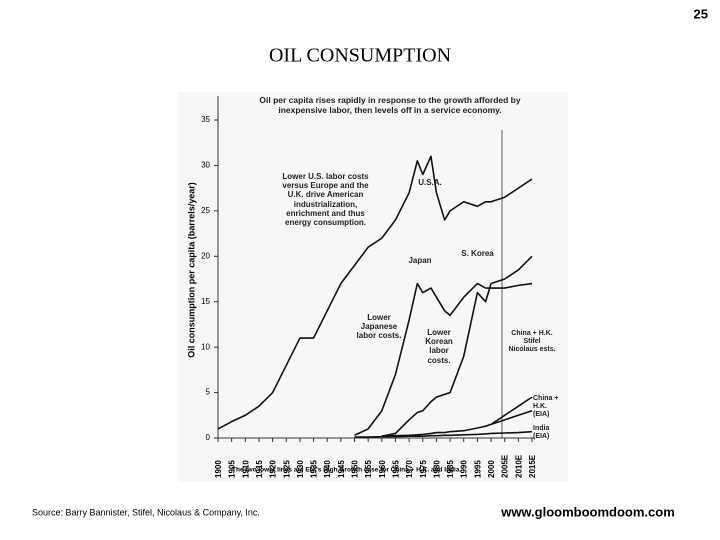 The image size is (720, 540). Describe the element at coordinates (587, 511) in the screenshot. I see `website: www.gloomboomdoom.com` at that location.